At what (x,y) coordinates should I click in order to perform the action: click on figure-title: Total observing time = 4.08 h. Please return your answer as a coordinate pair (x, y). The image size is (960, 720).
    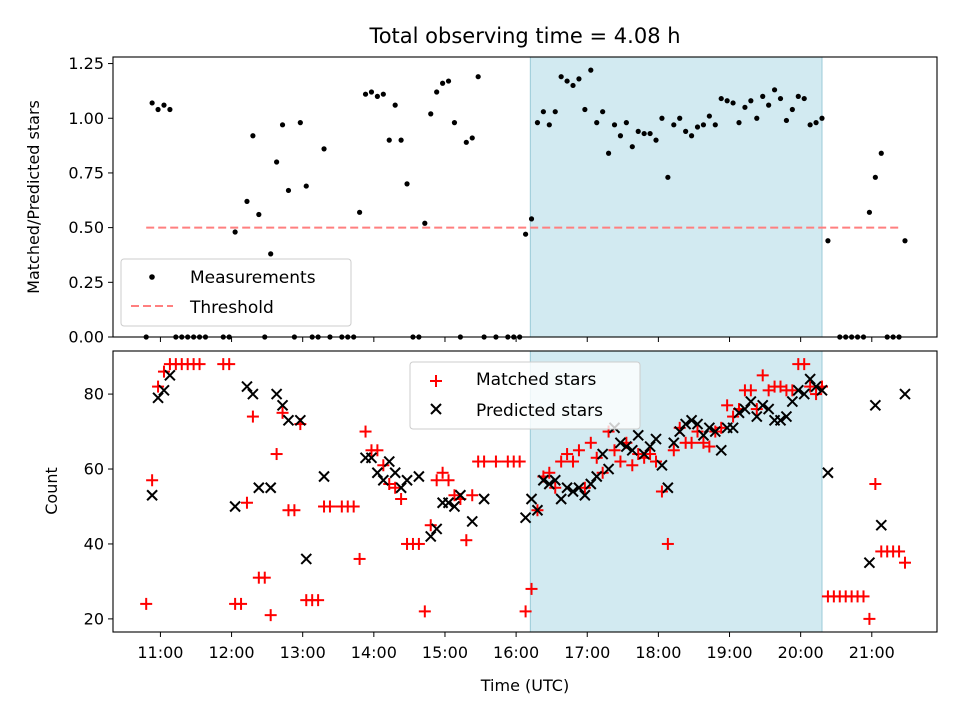
    Looking at the image, I should click on (524, 36).